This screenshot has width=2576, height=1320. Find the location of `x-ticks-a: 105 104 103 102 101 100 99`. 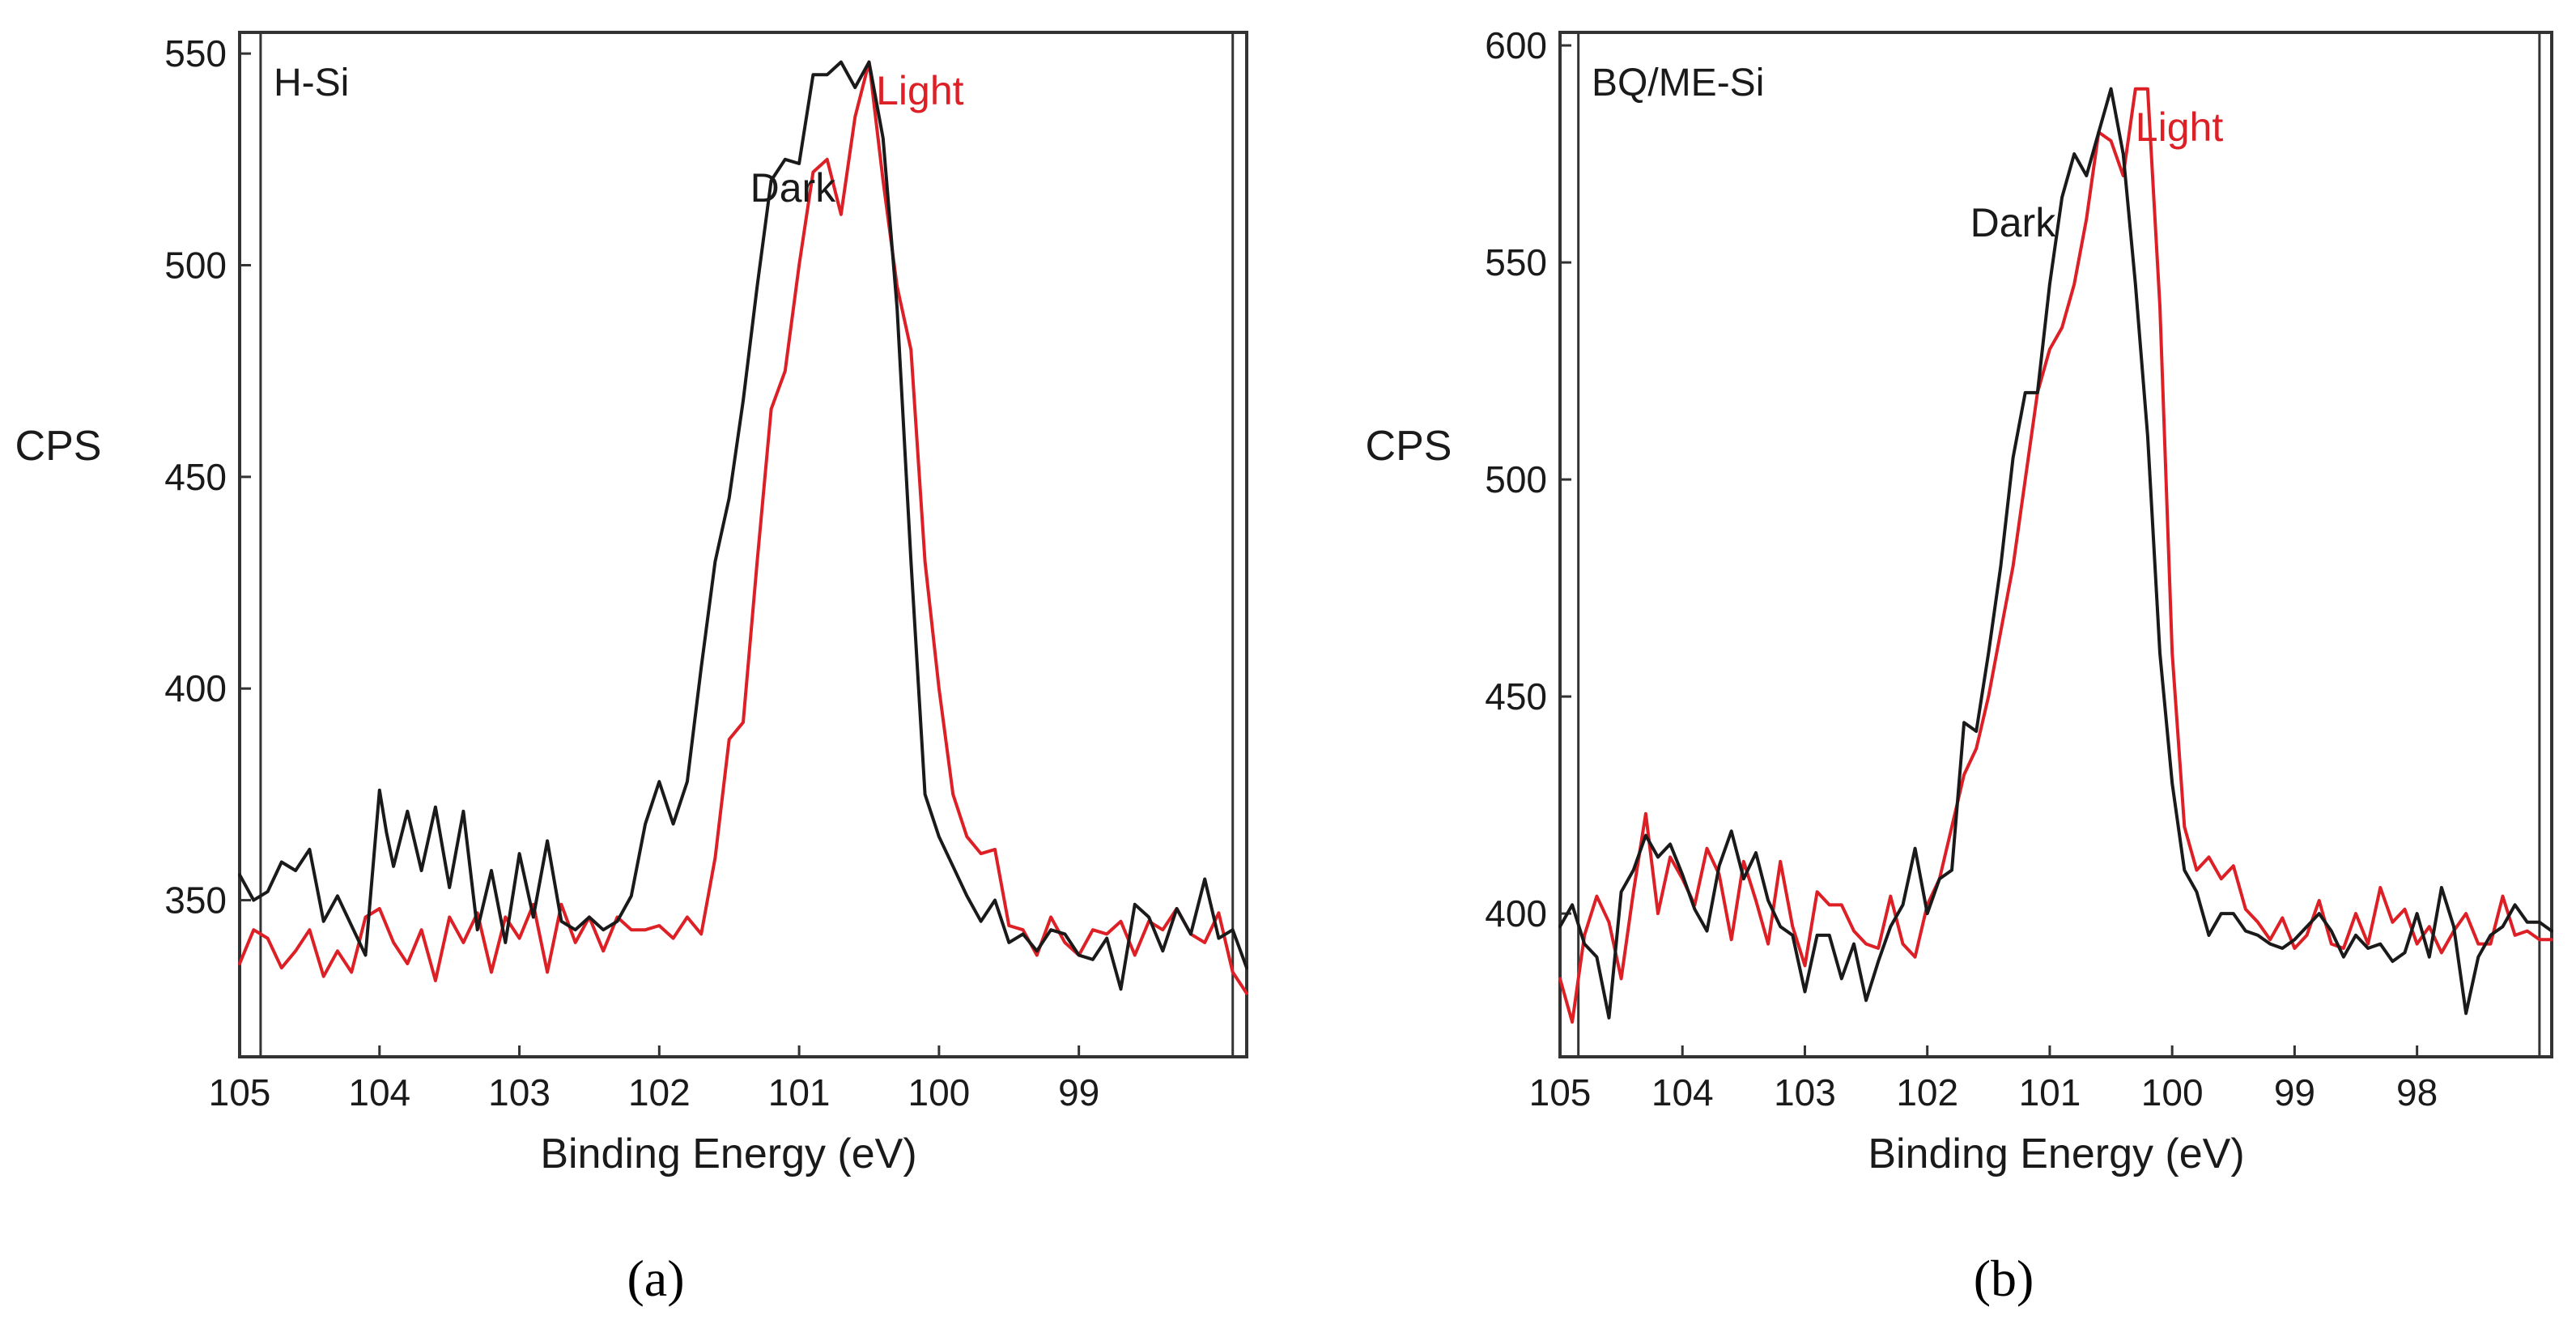

x-ticks-a: 105 104 103 102 101 100 99 is located at coordinates (654, 1079).